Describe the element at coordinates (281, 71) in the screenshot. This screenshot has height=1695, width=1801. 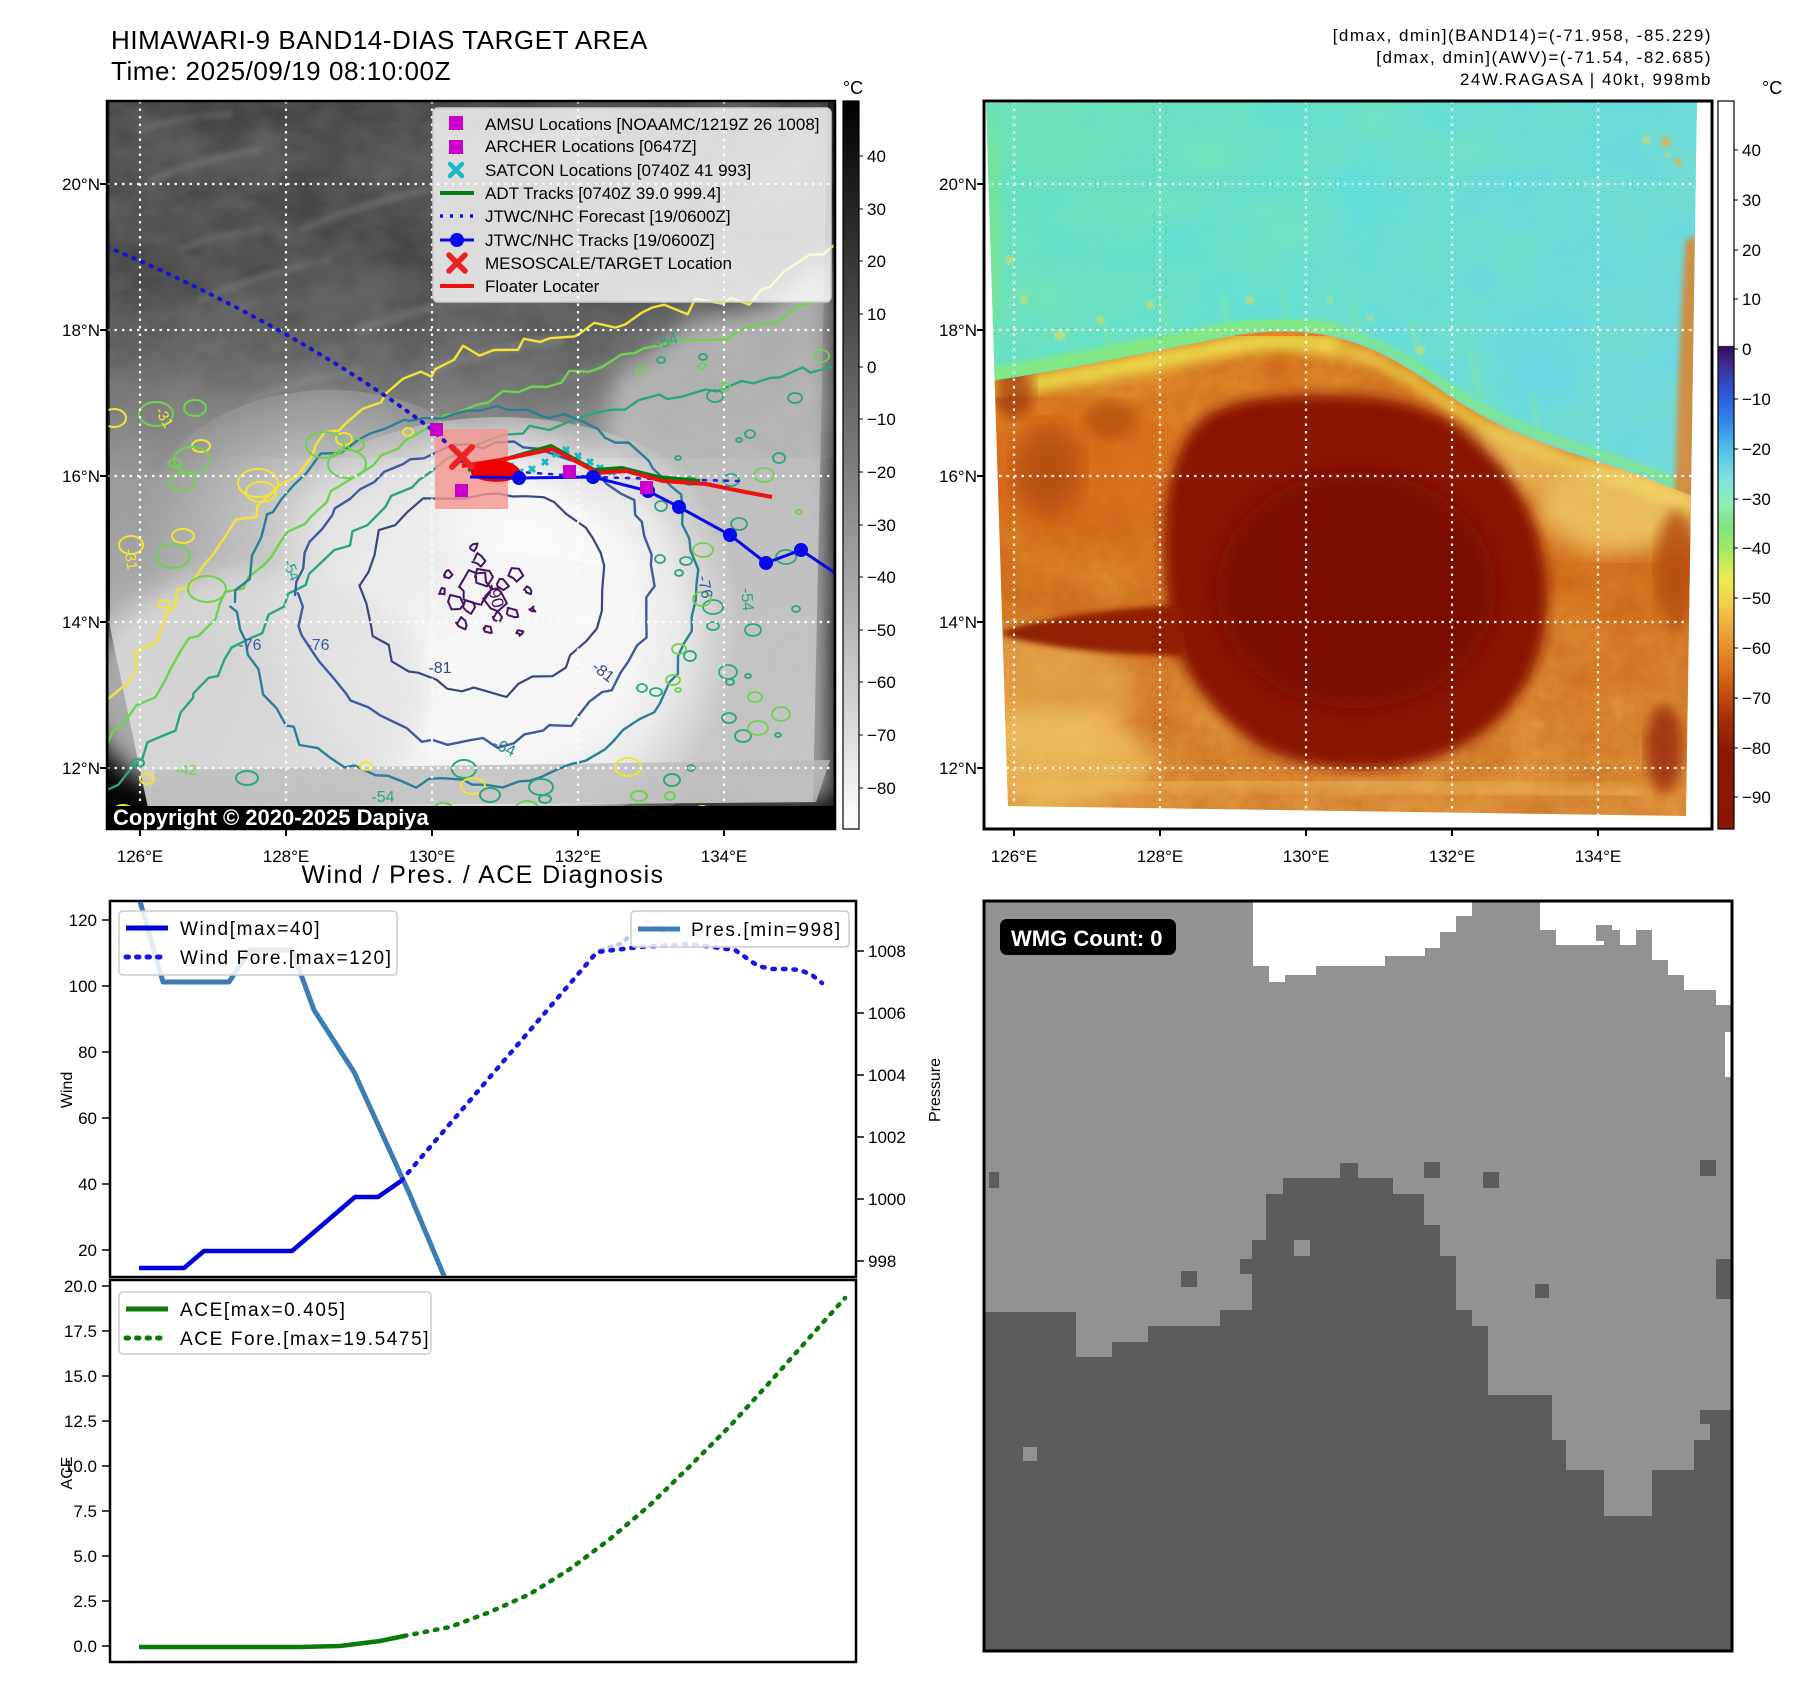
I see `svg-text: Time: 2025/09/19 08:10:00Z` at that location.